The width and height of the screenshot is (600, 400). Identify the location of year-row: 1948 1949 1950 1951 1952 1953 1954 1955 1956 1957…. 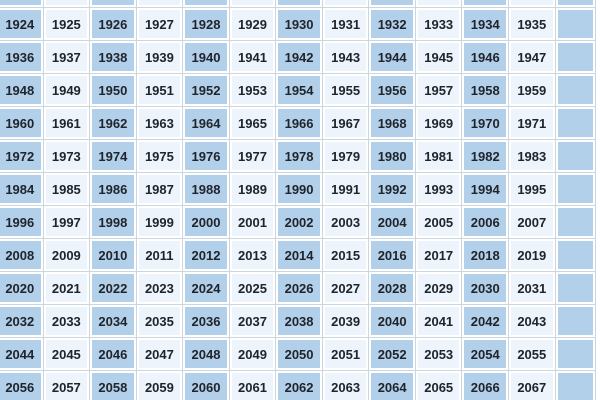
(297, 90).